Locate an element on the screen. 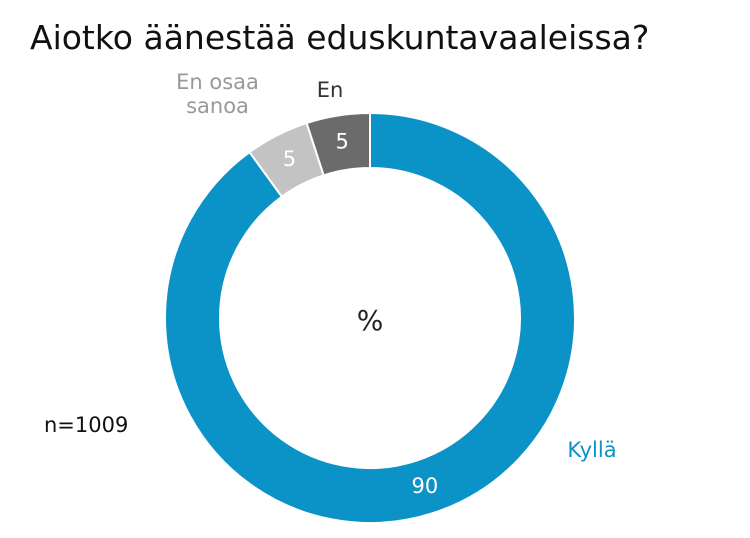 The image size is (750, 538). center-label: % is located at coordinates (370, 320).